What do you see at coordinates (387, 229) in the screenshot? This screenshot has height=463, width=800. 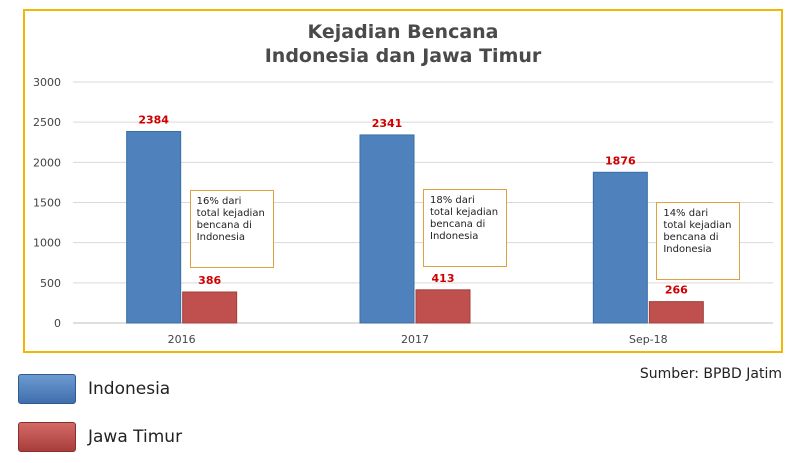 I see `bar-indonesia-2017` at bounding box center [387, 229].